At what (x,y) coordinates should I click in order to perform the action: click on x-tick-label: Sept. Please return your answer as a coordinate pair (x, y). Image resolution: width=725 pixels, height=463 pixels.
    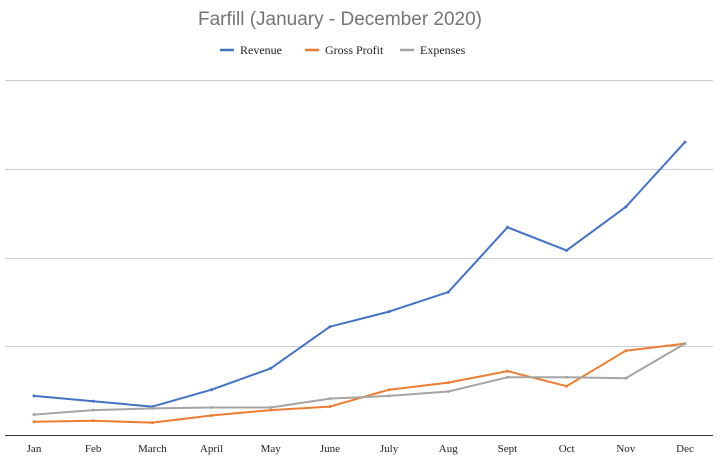
    Looking at the image, I should click on (508, 449).